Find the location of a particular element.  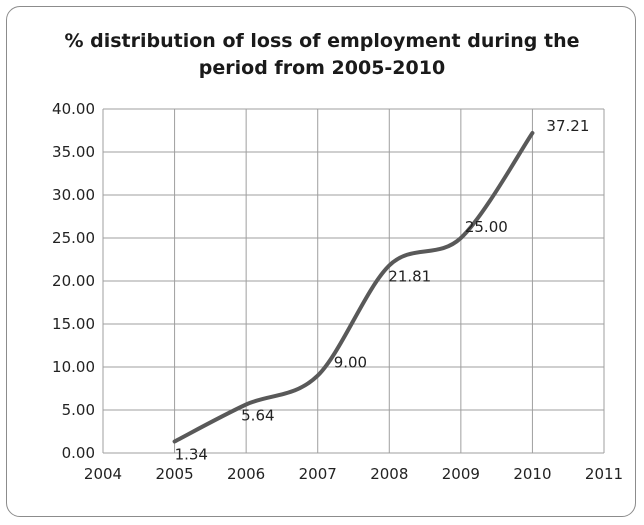

x-tick-label: 2005 is located at coordinates (174, 474).